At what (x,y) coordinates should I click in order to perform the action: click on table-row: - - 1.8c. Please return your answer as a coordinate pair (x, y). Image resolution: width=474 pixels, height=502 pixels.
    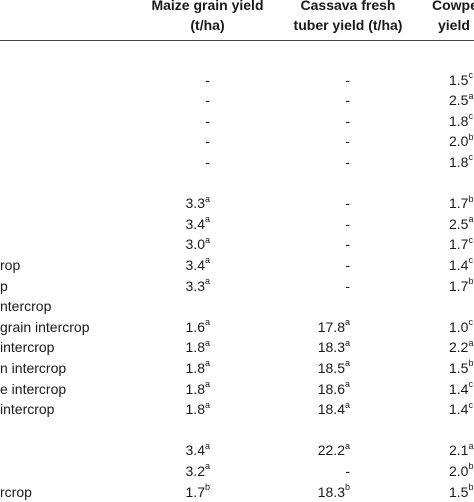
    Looking at the image, I should click on (237, 121).